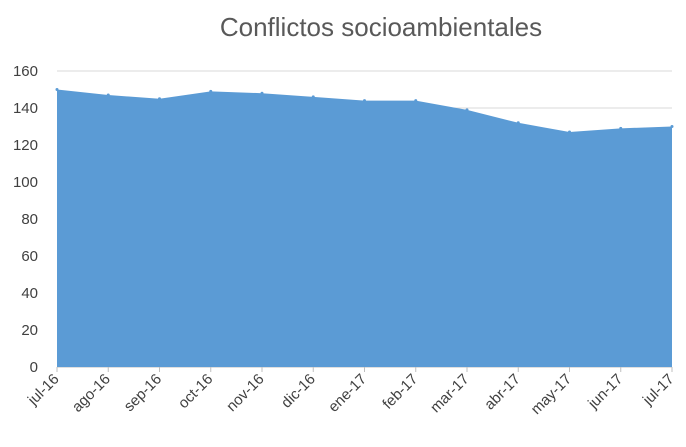 The height and width of the screenshot is (447, 686). Describe the element at coordinates (25, 108) in the screenshot. I see `y-tick-label: 140` at that location.